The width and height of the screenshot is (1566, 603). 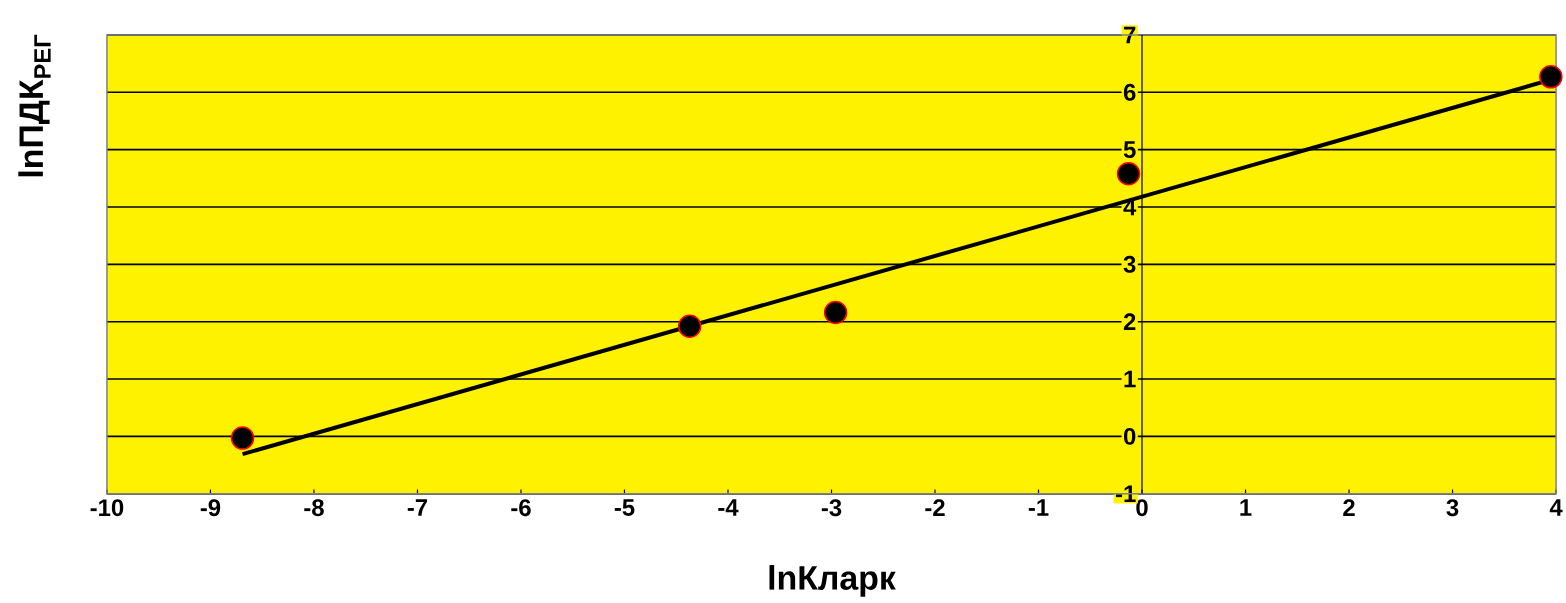 I want to click on y-axis-title: lnПДК$_{РЕГ}$, so click(x=34, y=106).